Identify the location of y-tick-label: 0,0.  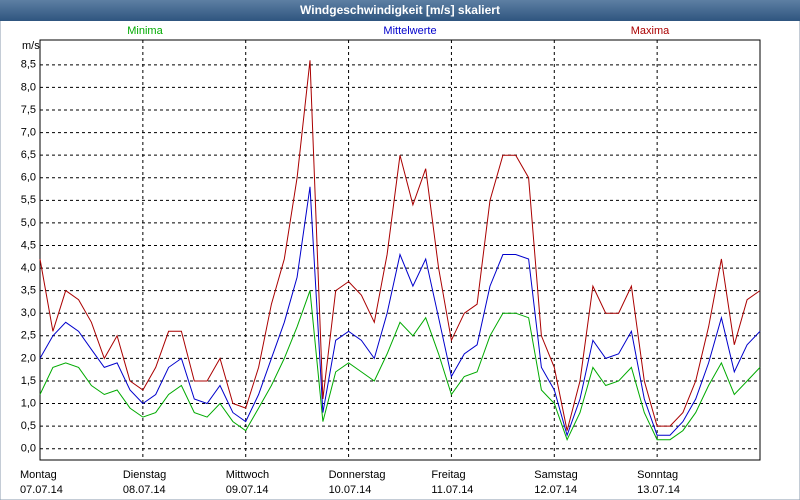
(28, 449).